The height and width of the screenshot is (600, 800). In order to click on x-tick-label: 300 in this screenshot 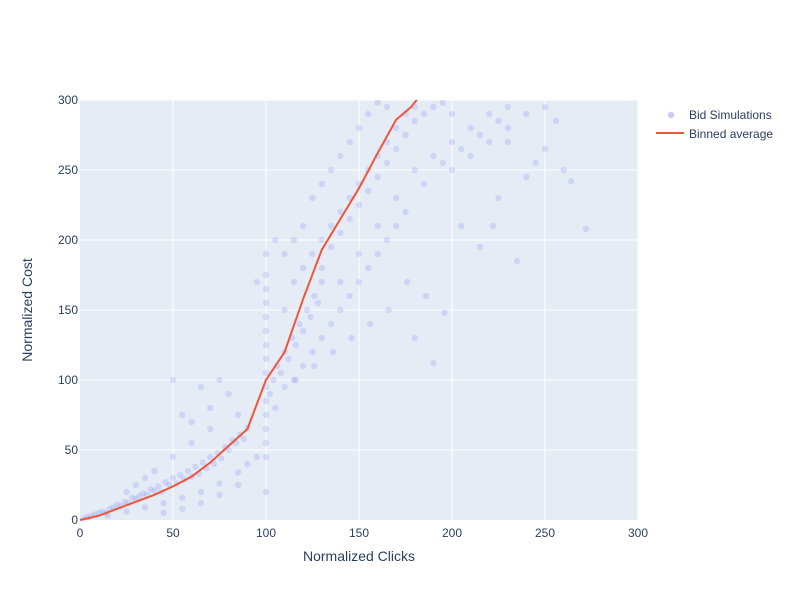, I will do `click(638, 533)`.